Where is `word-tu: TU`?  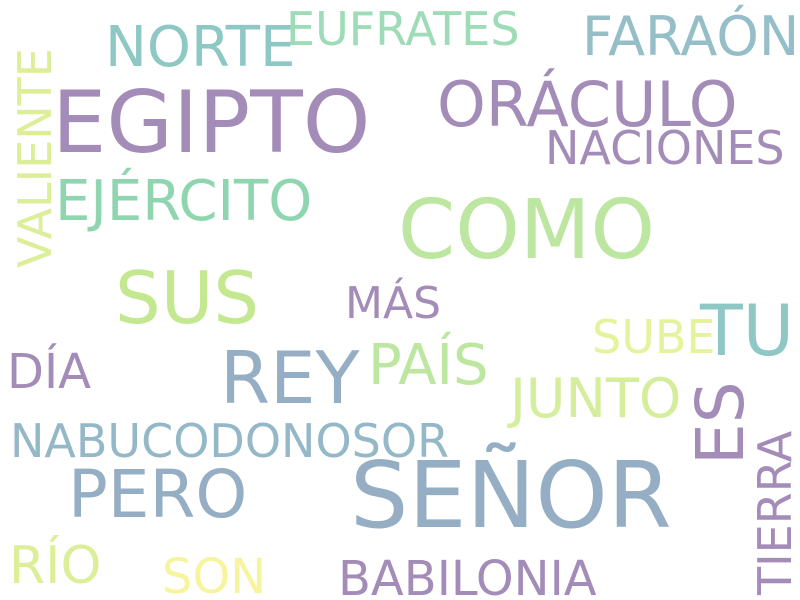 word-tu: TU is located at coordinates (747, 331).